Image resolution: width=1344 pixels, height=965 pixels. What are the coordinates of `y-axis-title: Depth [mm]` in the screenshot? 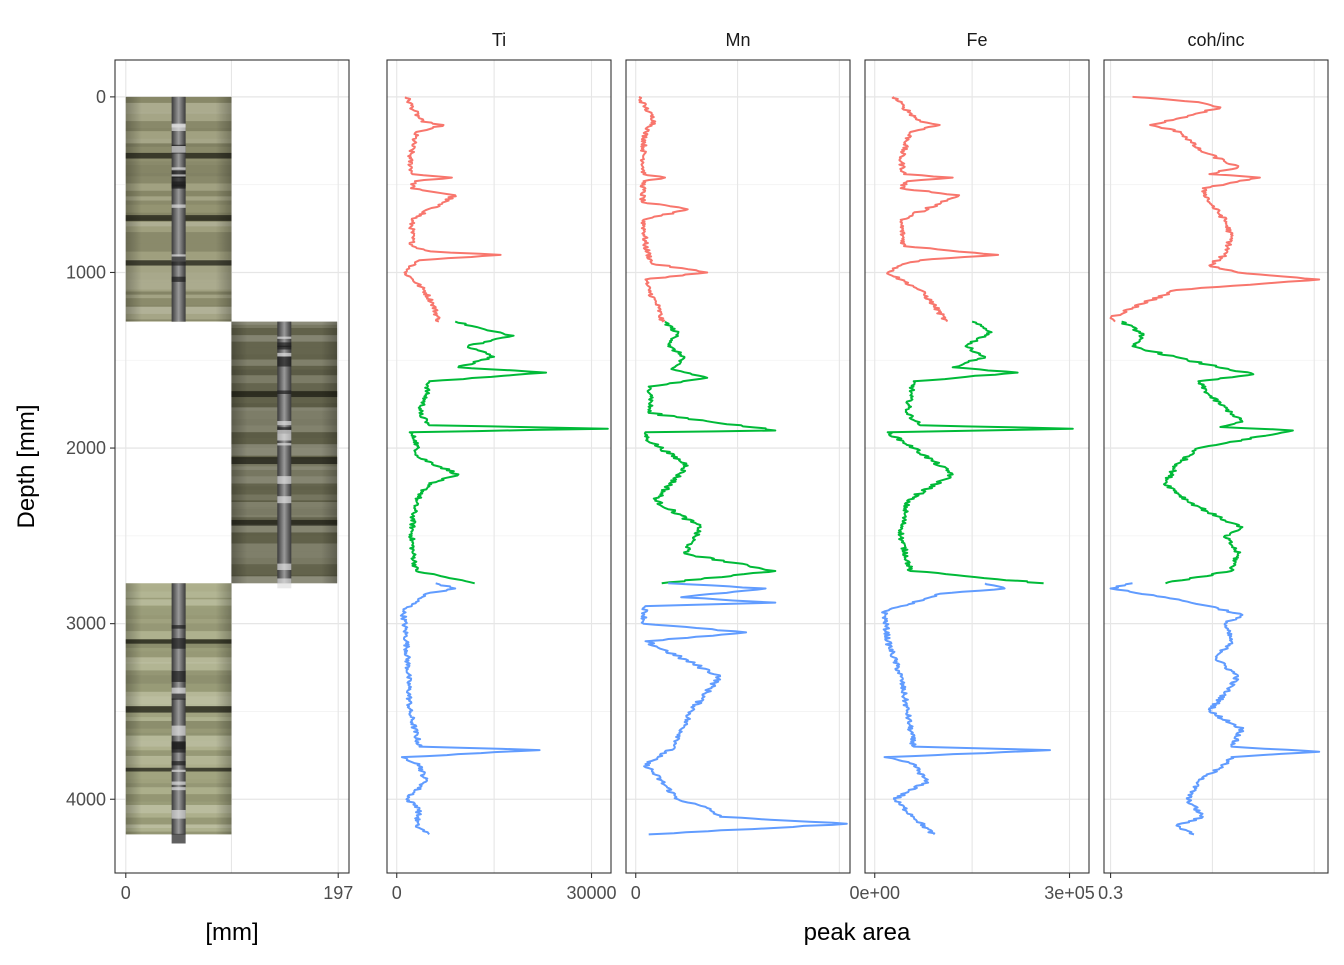 It's located at (26, 466).